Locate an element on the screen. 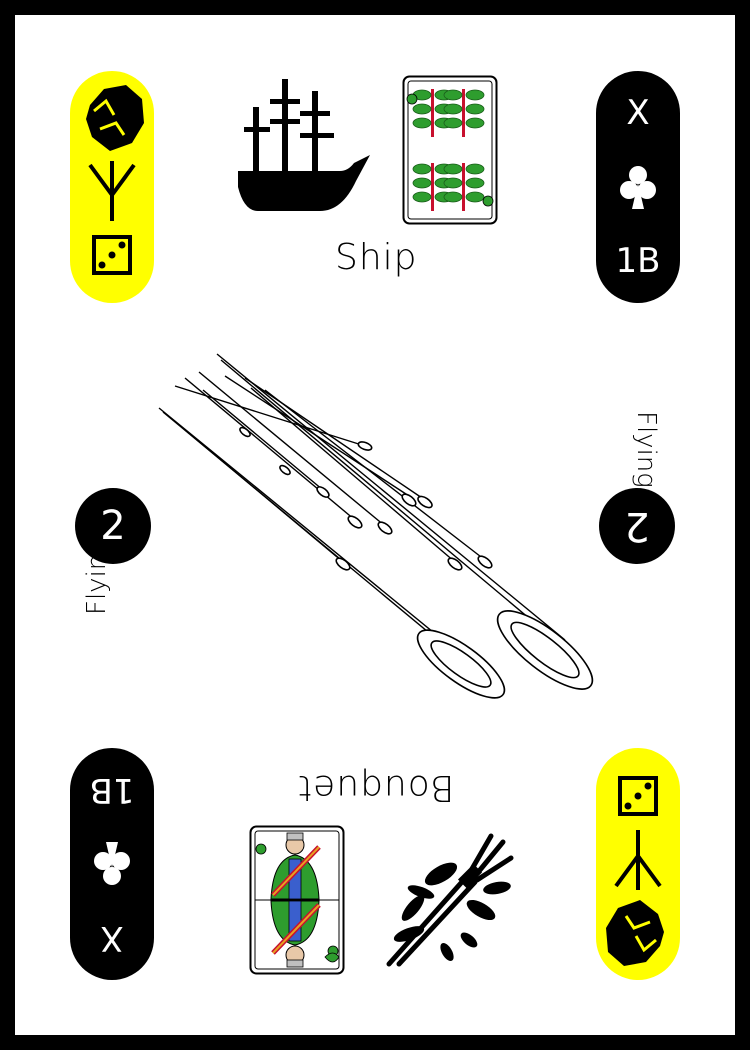 Image resolution: width=750 pixels, height=1050 pixels. right-flying-label: Flying is located at coordinates (646, 449).